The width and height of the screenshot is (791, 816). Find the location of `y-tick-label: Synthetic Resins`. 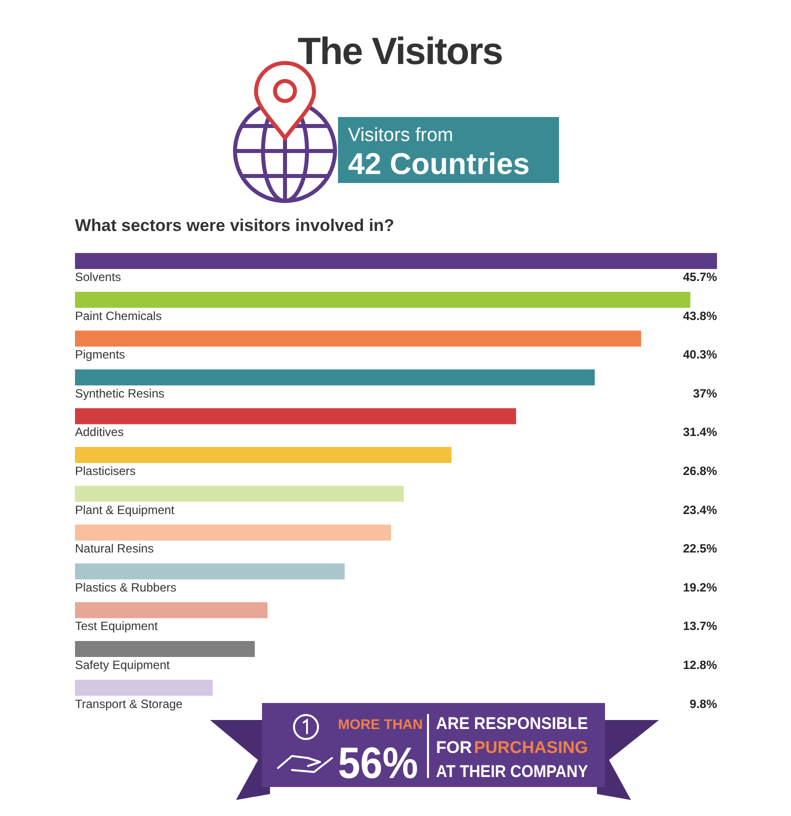

y-tick-label: Synthetic Resins is located at coordinates (119, 393).